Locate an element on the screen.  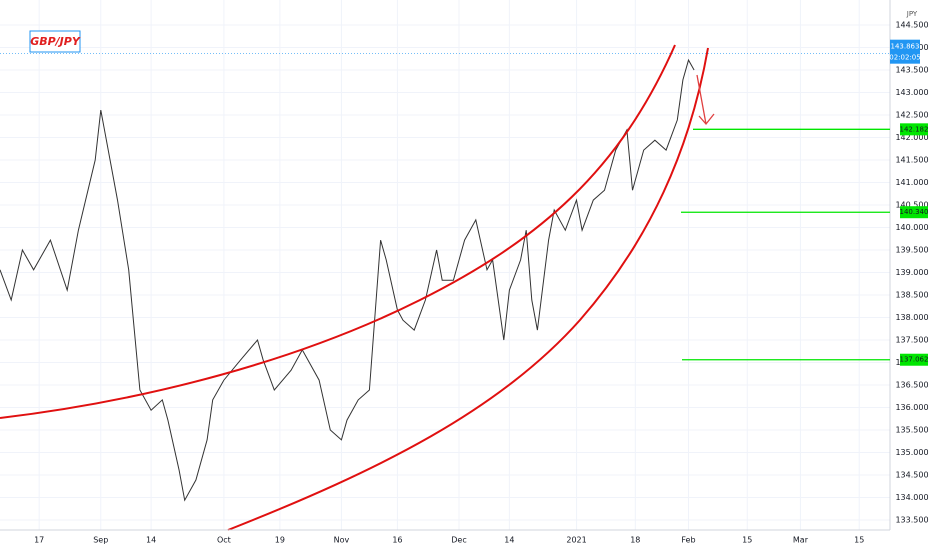
y-tick-label: 141.000 is located at coordinates (911, 182).